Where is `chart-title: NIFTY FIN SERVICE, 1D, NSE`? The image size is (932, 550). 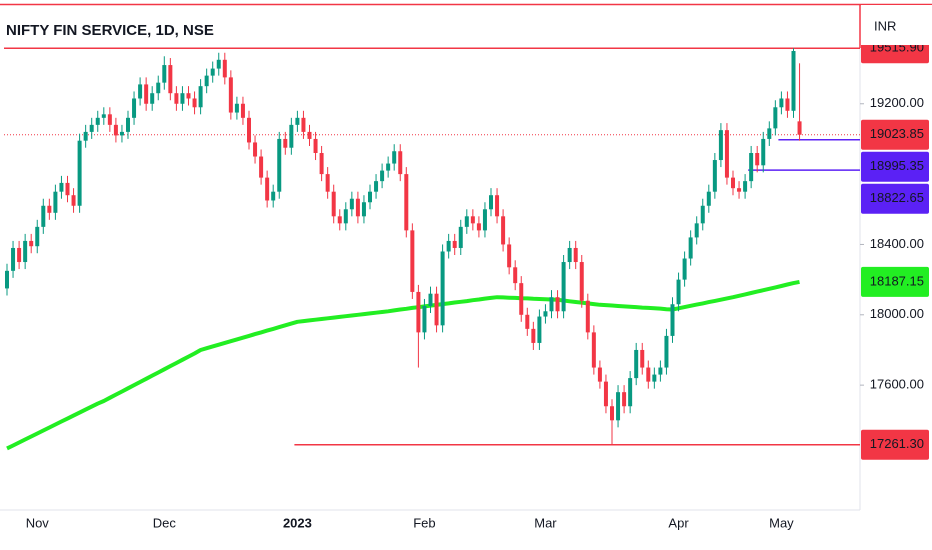 chart-title: NIFTY FIN SERVICE, 1D, NSE is located at coordinates (110, 30).